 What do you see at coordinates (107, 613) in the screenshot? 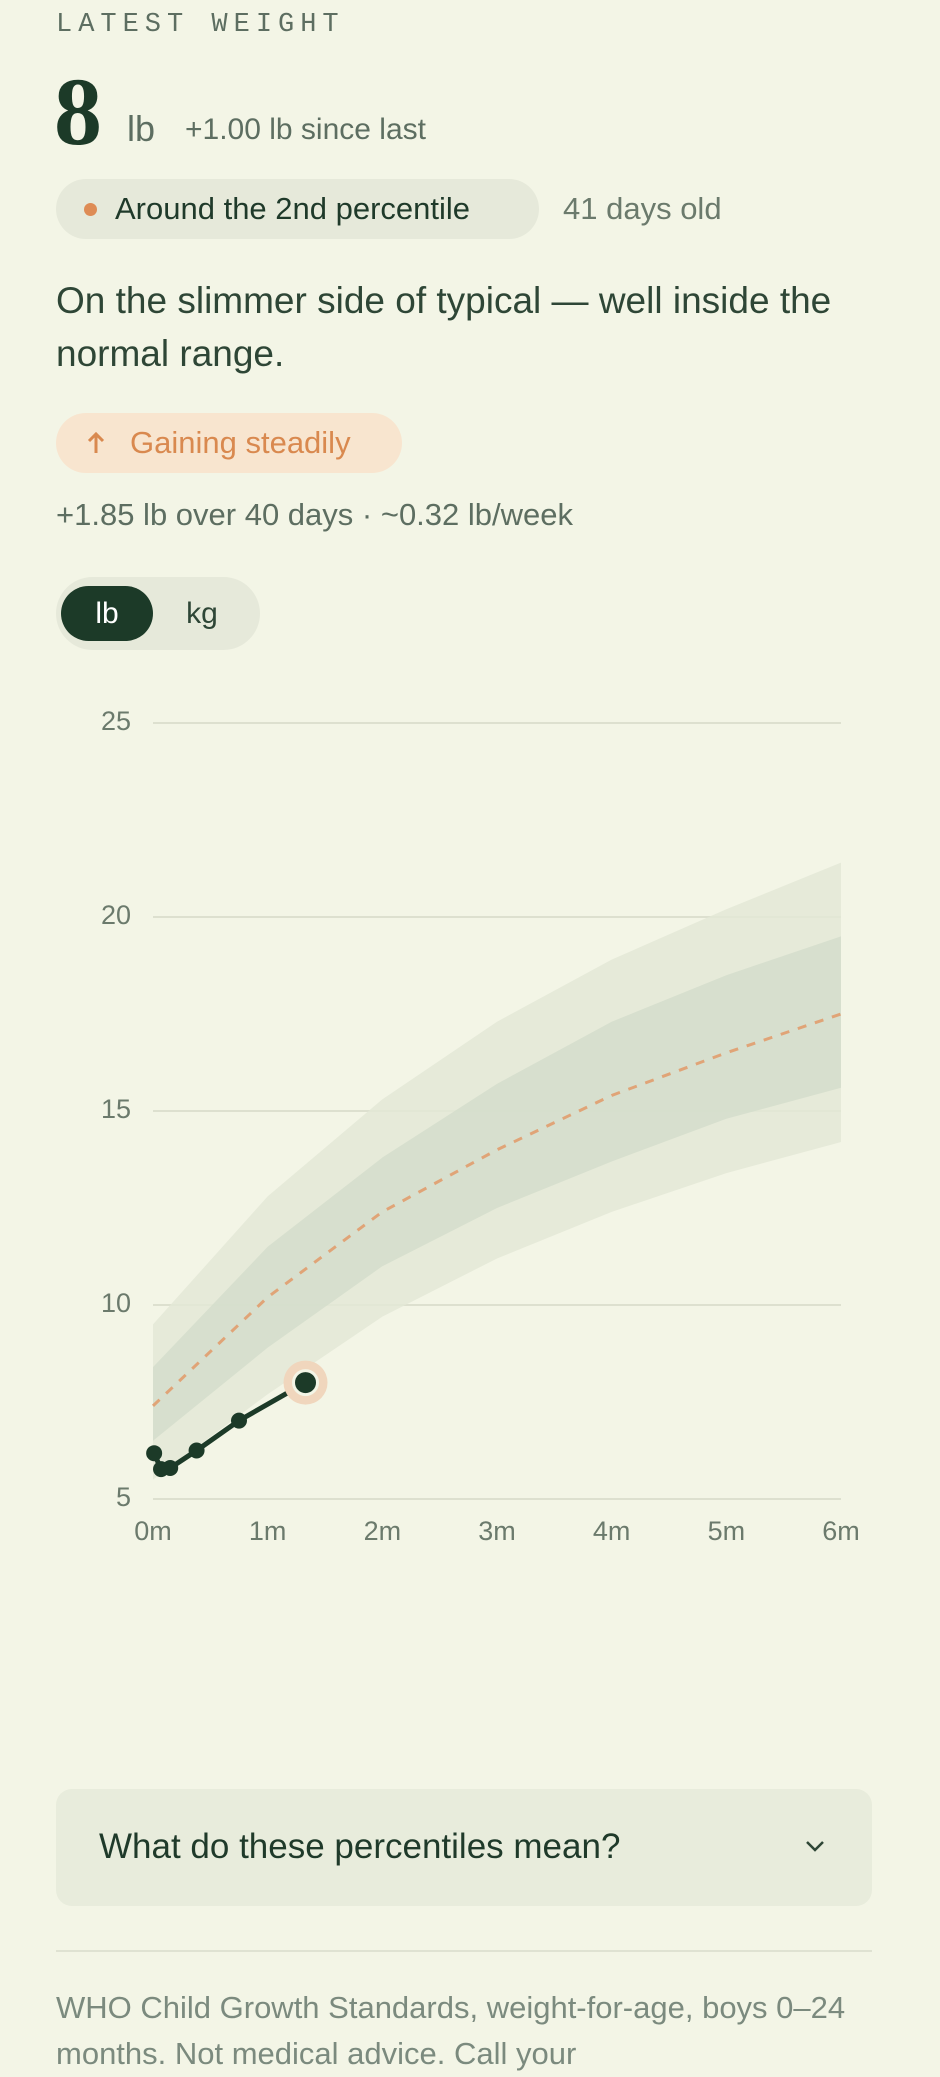
I see `toggle-option: lb` at bounding box center [107, 613].